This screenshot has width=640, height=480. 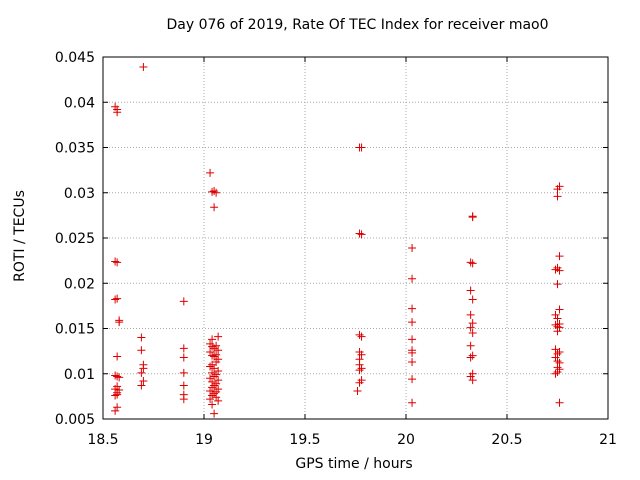 What do you see at coordinates (354, 464) in the screenshot?
I see `x-axis-label: GPS time / hours` at bounding box center [354, 464].